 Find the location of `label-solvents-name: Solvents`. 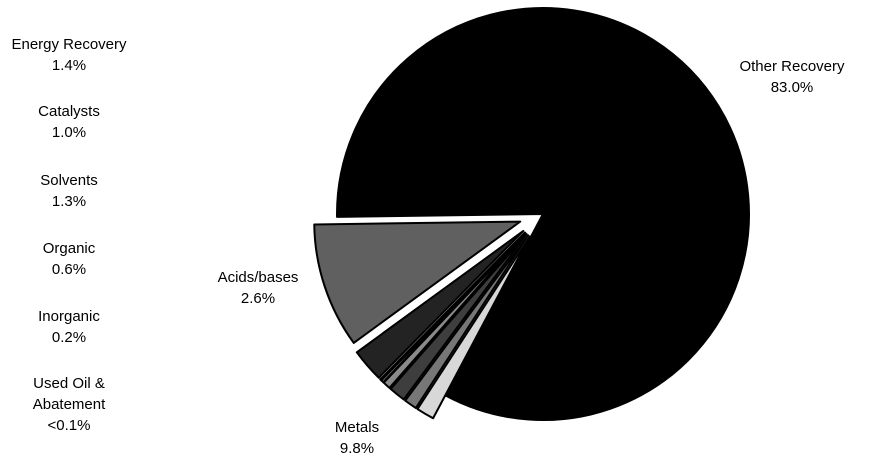

label-solvents-name: Solvents is located at coordinates (69, 180).